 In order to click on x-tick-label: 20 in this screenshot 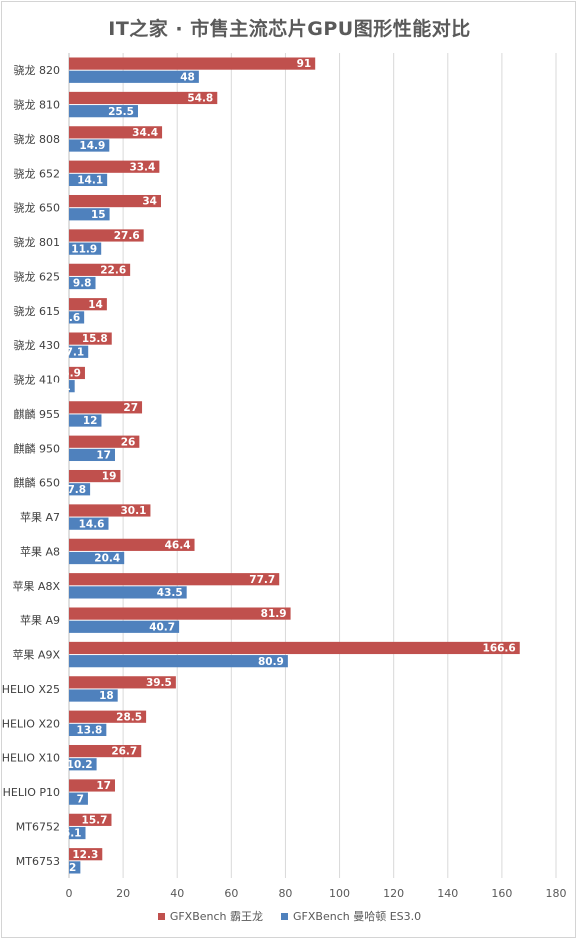, I will do `click(123, 893)`.